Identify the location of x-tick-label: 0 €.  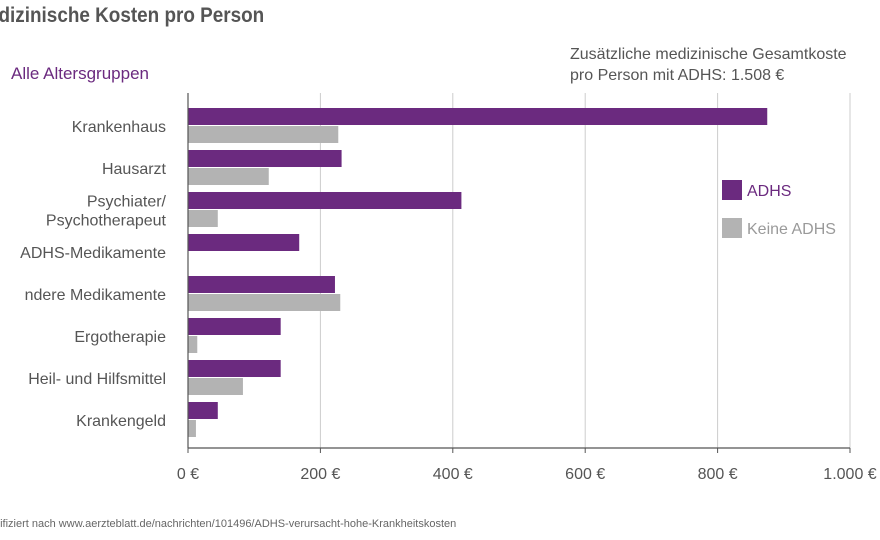
(188, 474).